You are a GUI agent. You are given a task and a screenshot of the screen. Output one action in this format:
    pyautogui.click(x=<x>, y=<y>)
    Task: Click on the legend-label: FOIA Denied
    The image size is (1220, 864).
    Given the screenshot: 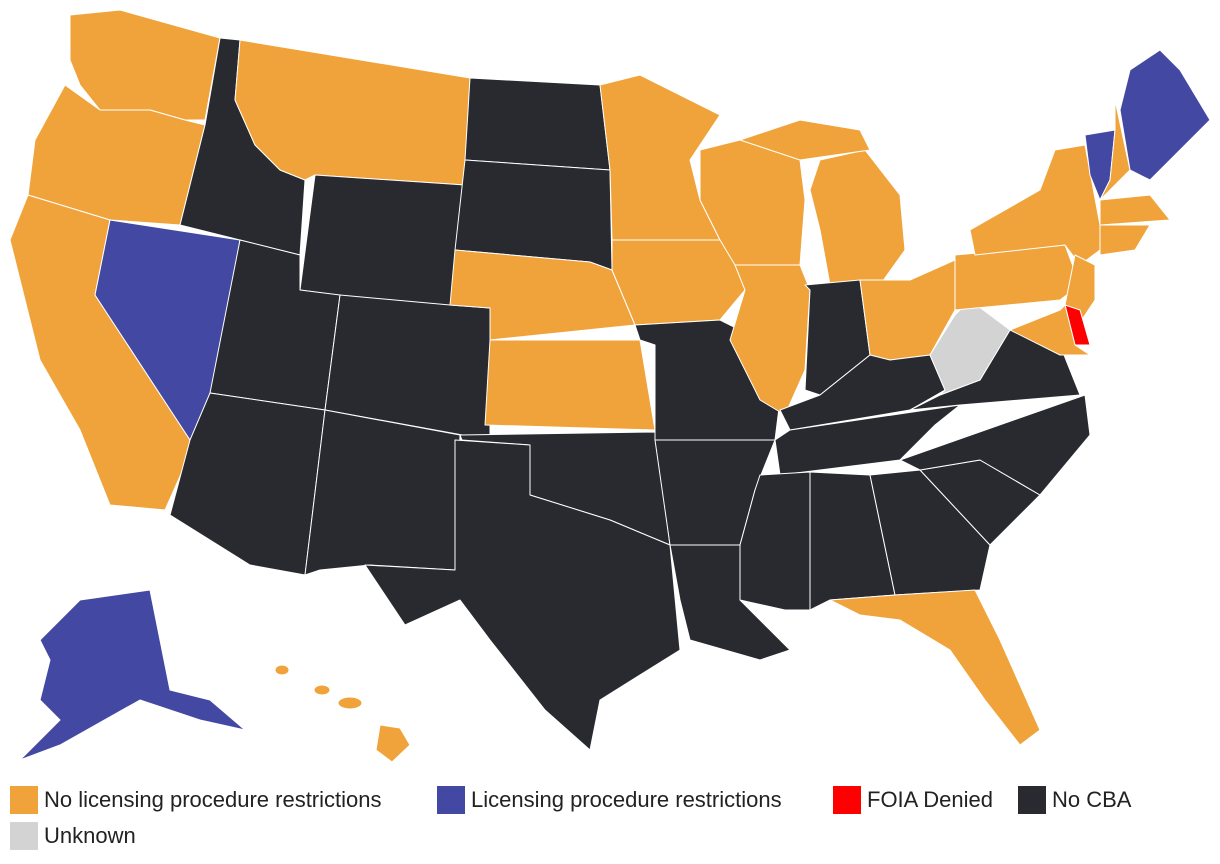 What is the action you would take?
    pyautogui.click(x=930, y=799)
    